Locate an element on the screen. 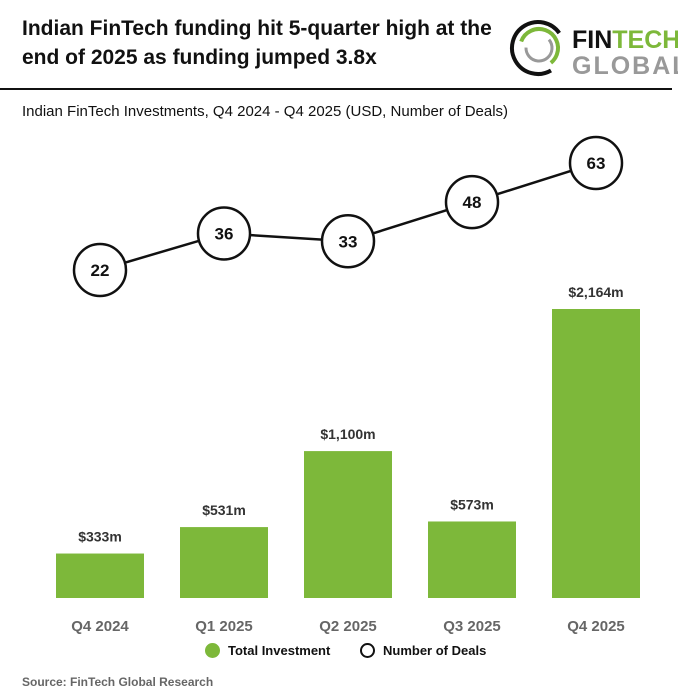 The width and height of the screenshot is (696, 696). legend-item-total-investment: Total Investment is located at coordinates (267, 650).